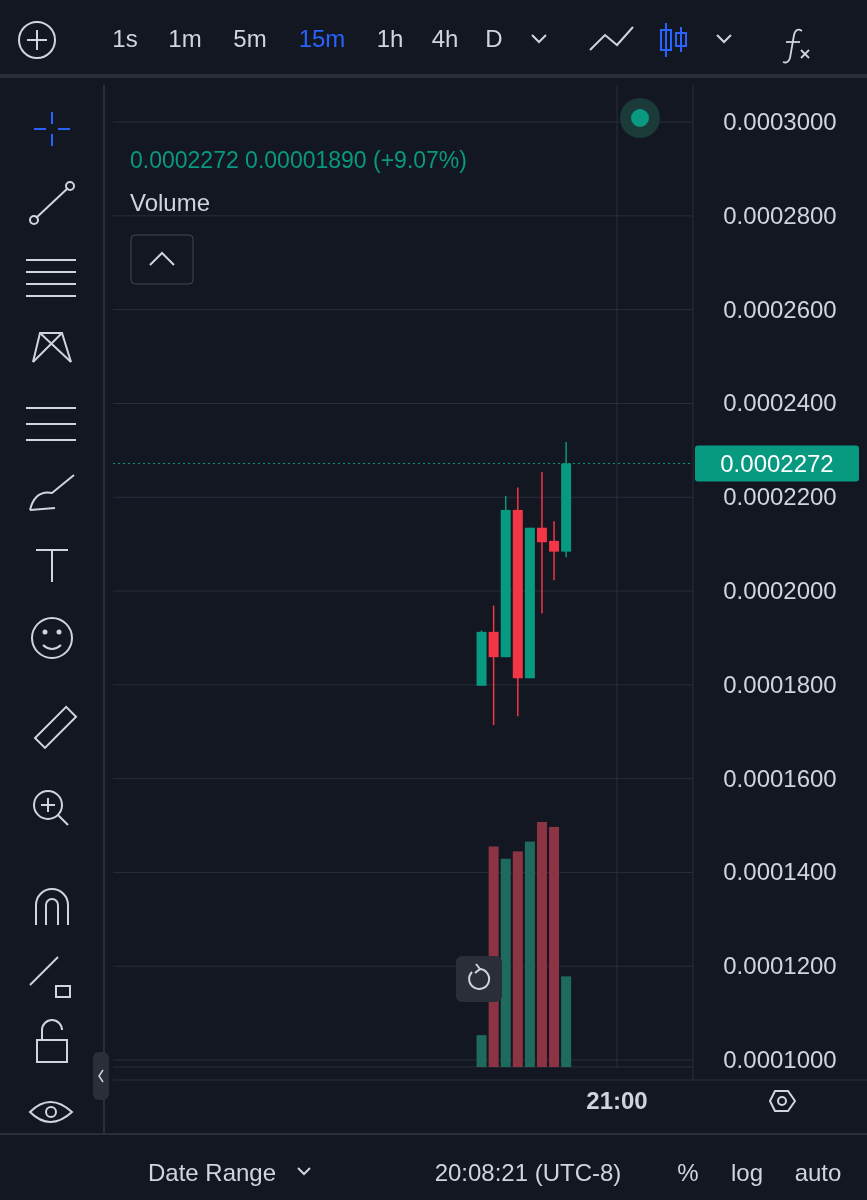 Image resolution: width=867 pixels, height=1200 pixels. Describe the element at coordinates (125, 38) in the screenshot. I see `text: 1s` at that location.